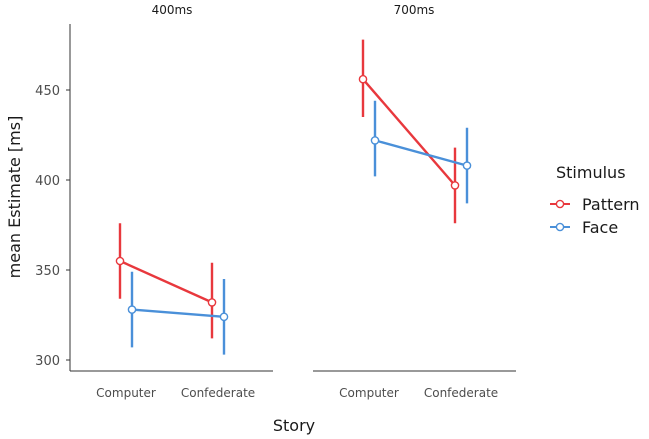 This screenshot has height=439, width=649. Describe the element at coordinates (224, 317) in the screenshot. I see `data-point-face-confederate-400ms` at that location.